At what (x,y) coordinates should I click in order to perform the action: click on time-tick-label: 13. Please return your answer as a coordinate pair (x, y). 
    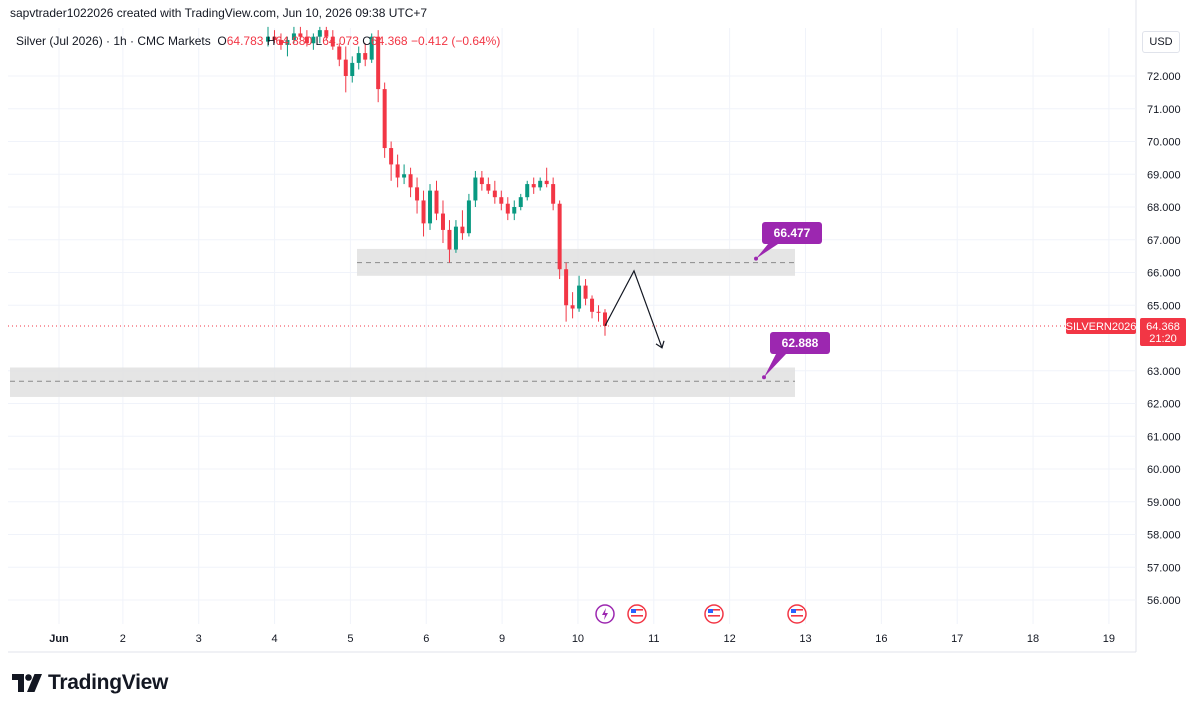
    Looking at the image, I should click on (805, 639).